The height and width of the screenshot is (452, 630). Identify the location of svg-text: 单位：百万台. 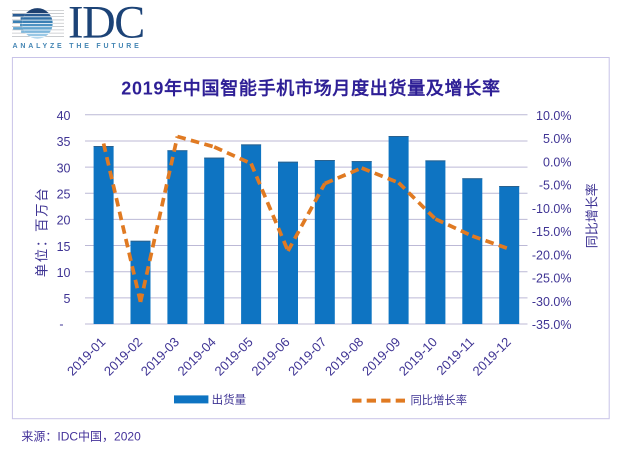
(42, 232).